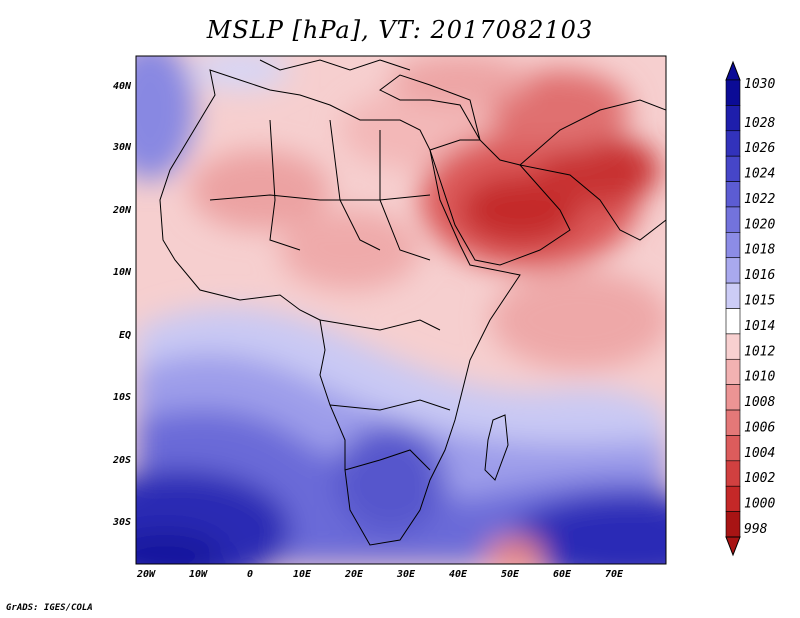 This screenshot has width=800, height=618. Describe the element at coordinates (125, 335) in the screenshot. I see `lat-label-eq: EQ` at that location.